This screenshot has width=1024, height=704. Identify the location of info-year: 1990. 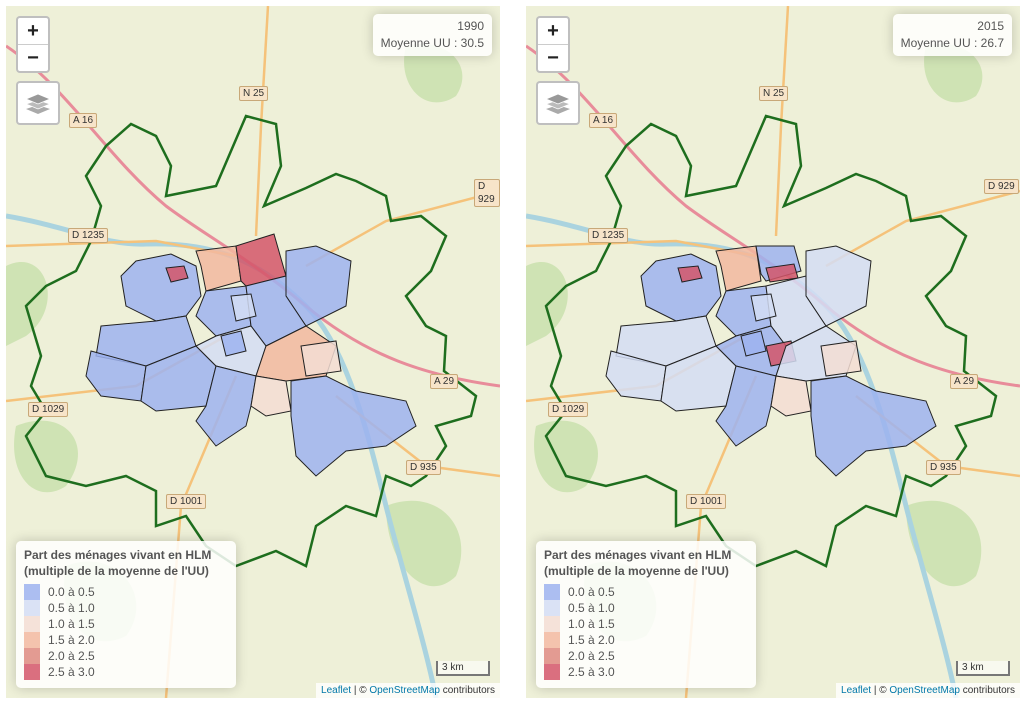
(470, 26).